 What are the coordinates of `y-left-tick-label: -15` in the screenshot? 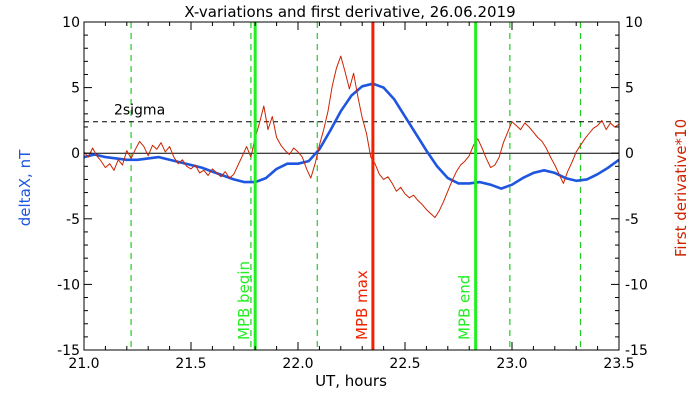 It's located at (68, 351).